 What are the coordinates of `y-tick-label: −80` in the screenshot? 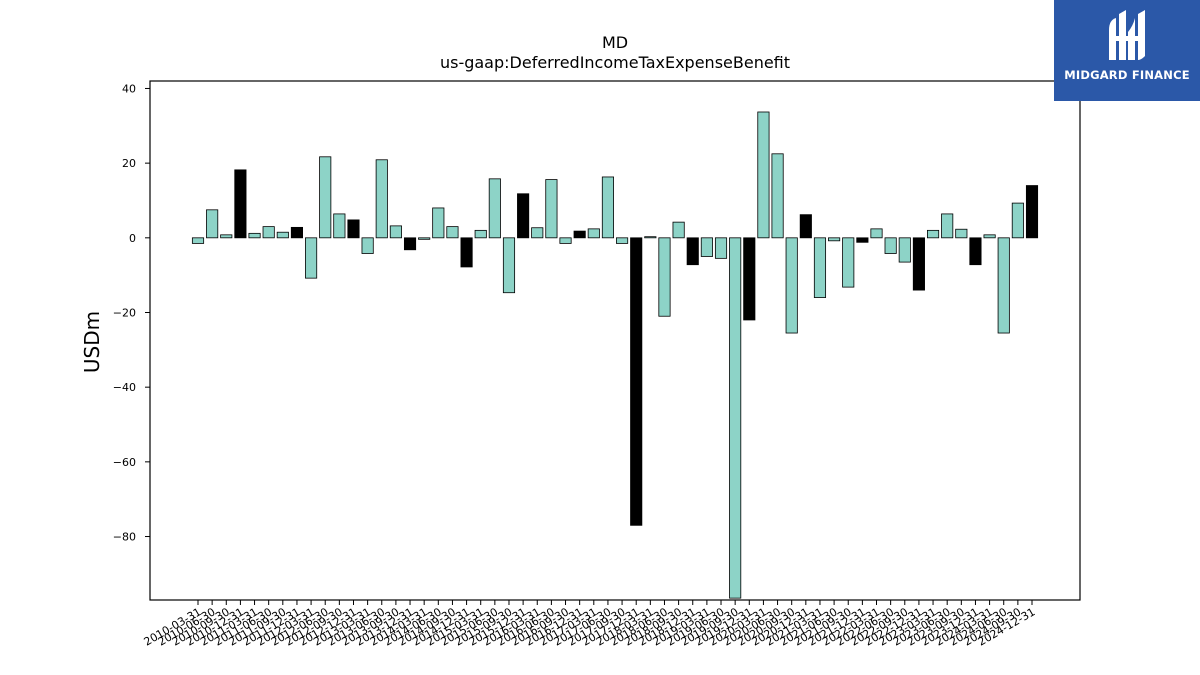 It's located at (124, 537).